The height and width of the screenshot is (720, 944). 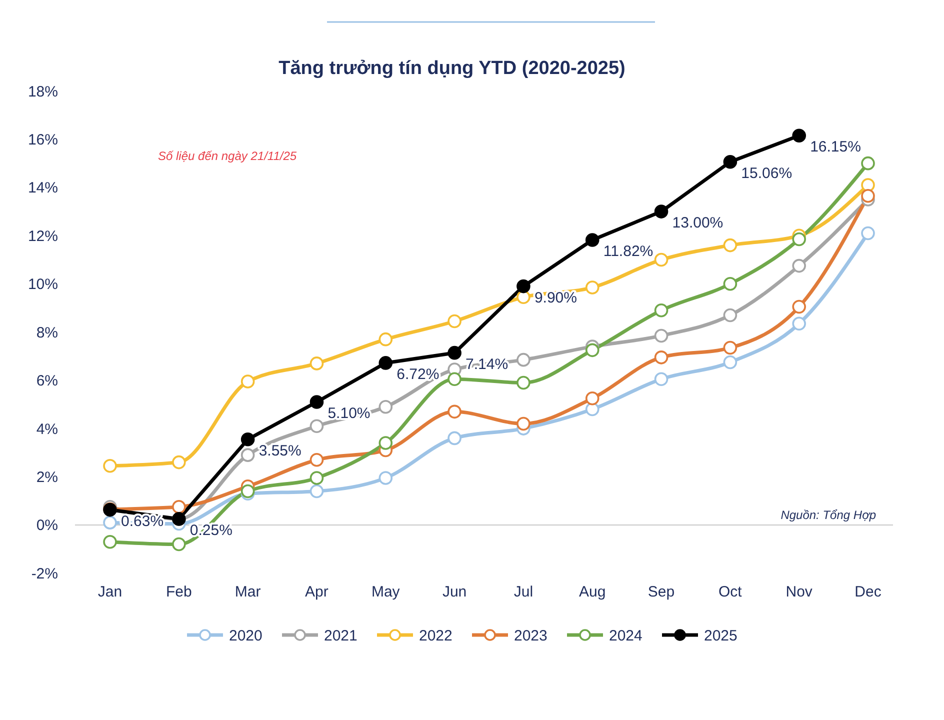 I want to click on y-tick-label: 2%, so click(x=47, y=477).